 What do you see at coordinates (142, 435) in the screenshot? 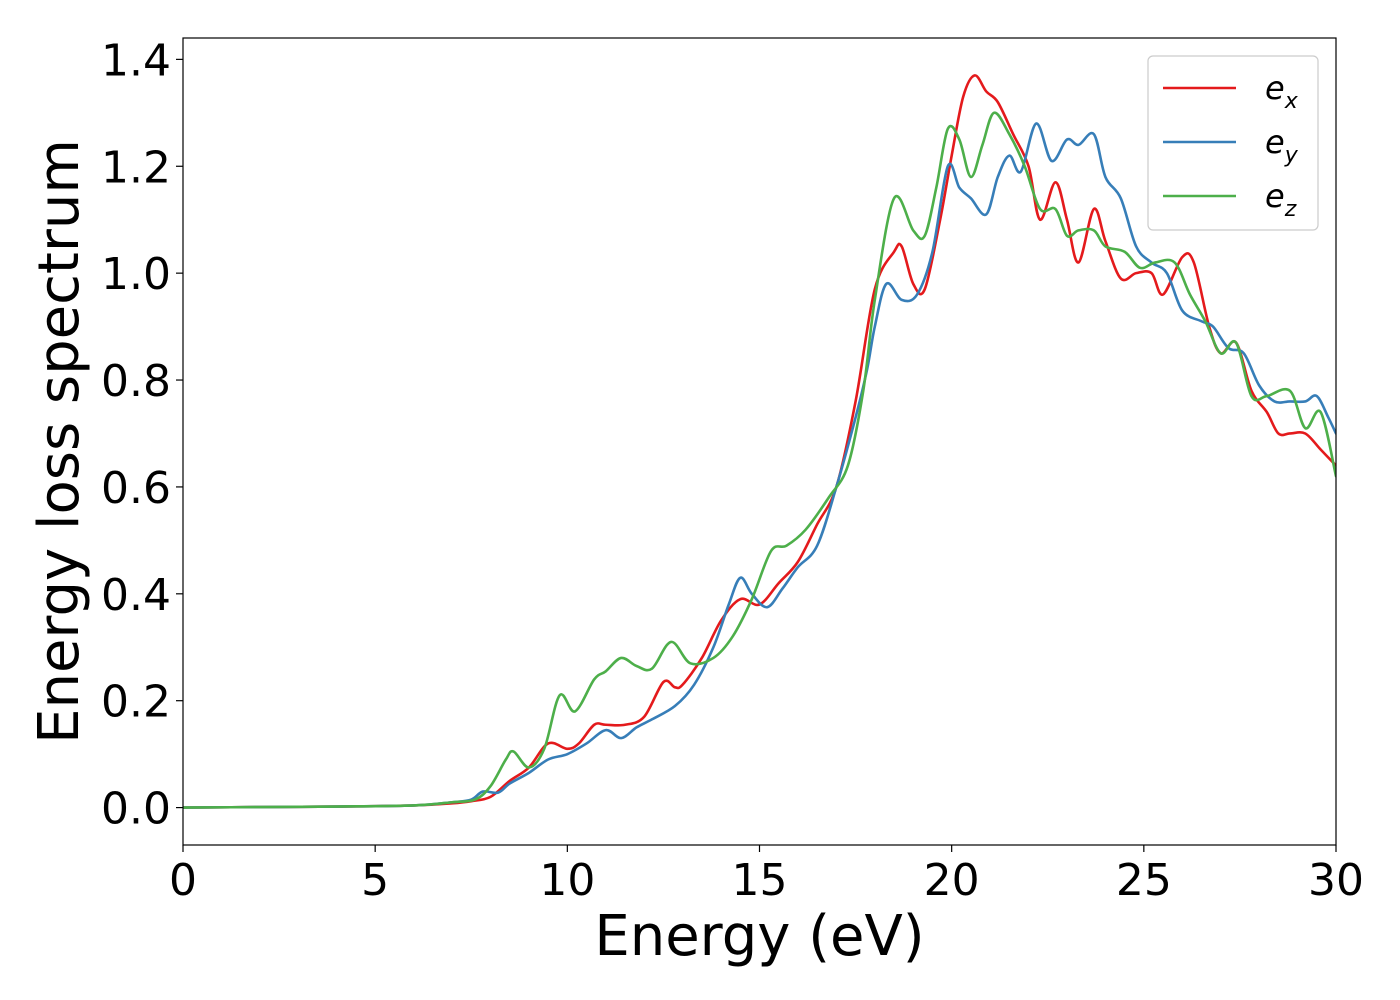
I see `y-axis: 0.0 0.2 0.4 0.6 0.8 1.0 1.2 1.4` at bounding box center [142, 435].